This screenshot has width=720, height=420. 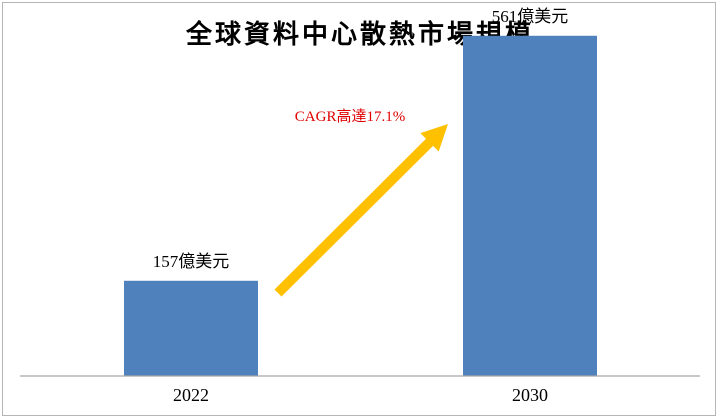 What do you see at coordinates (191, 328) in the screenshot?
I see `bar-2022` at bounding box center [191, 328].